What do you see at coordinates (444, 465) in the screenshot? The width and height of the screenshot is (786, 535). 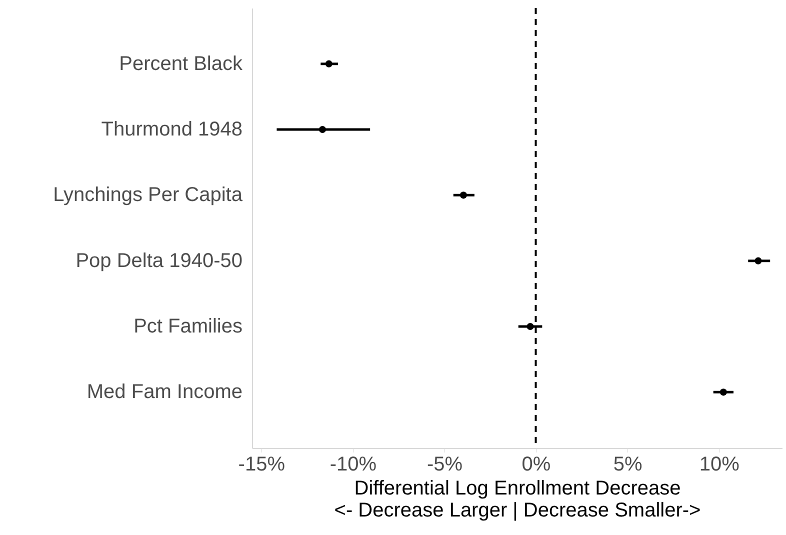 I see `x-tick-label: -5%` at bounding box center [444, 465].